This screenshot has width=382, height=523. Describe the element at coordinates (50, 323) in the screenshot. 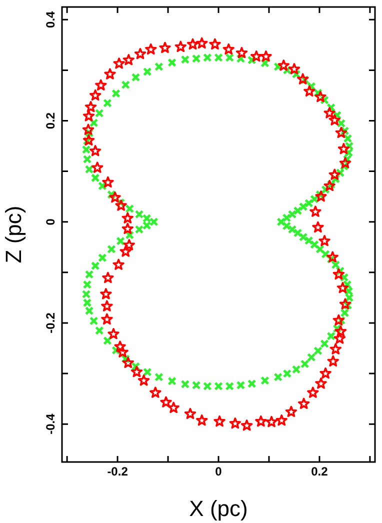

I see `y-tick-label: -0.2` at that location.